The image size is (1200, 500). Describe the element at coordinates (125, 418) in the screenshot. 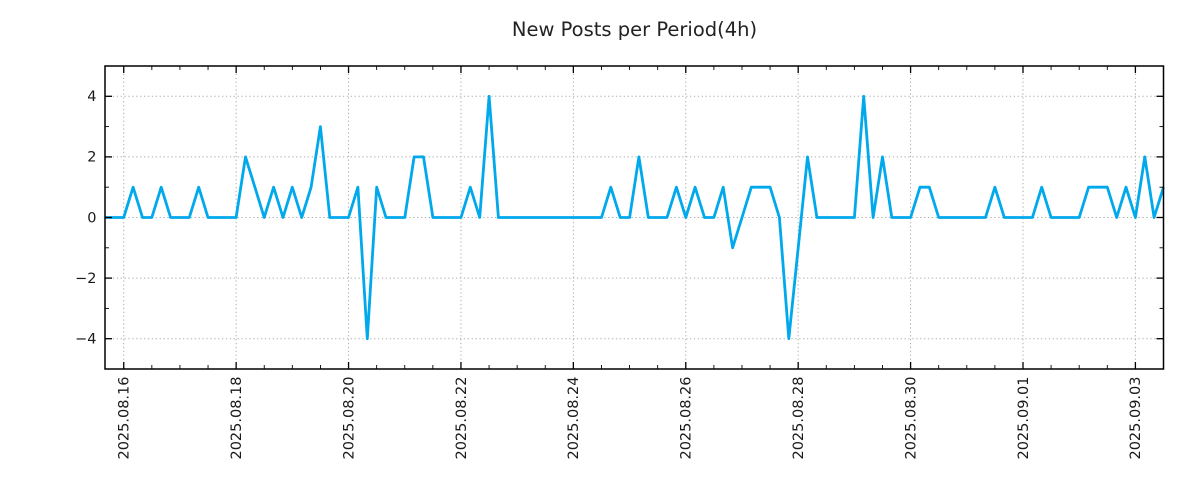

I see `x-tick-label: 2025.08.16` at that location.